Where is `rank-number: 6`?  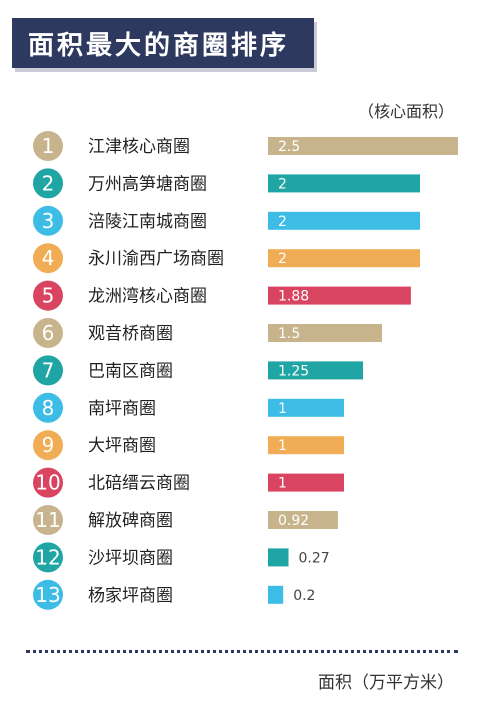 rank-number: 6 is located at coordinates (48, 333).